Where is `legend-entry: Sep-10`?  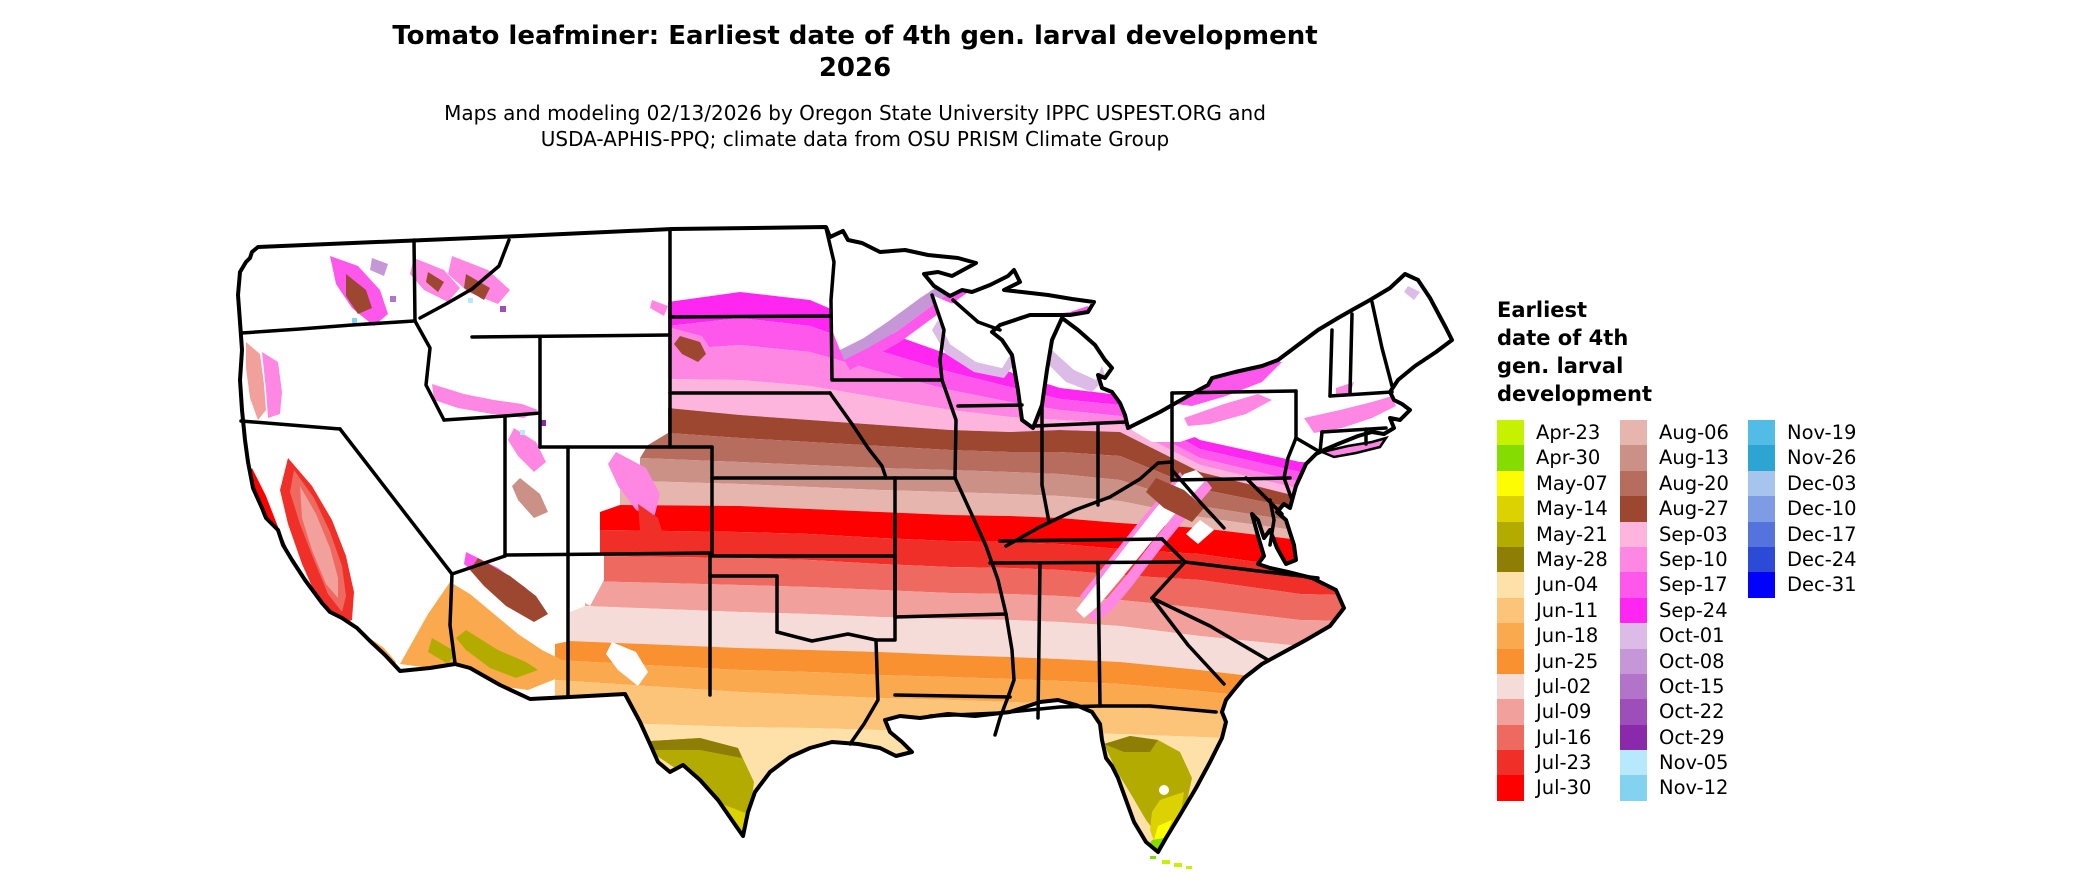 legend-entry: Sep-10 is located at coordinates (1674, 559).